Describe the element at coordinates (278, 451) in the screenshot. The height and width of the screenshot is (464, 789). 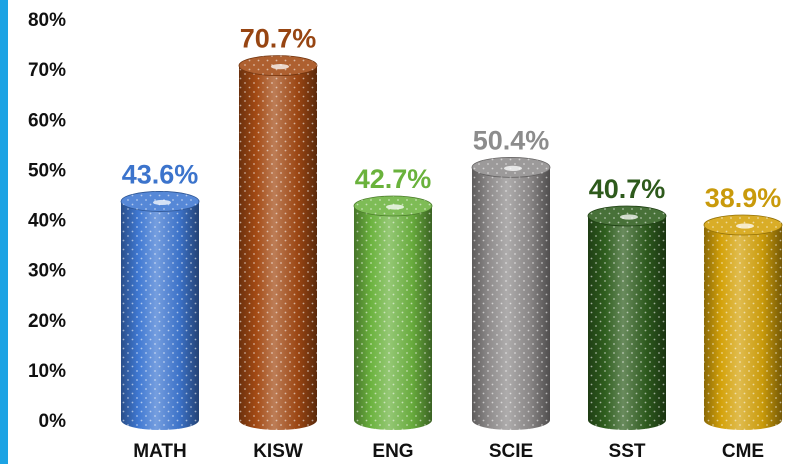
I see `category-label-kisw: KISW` at that location.